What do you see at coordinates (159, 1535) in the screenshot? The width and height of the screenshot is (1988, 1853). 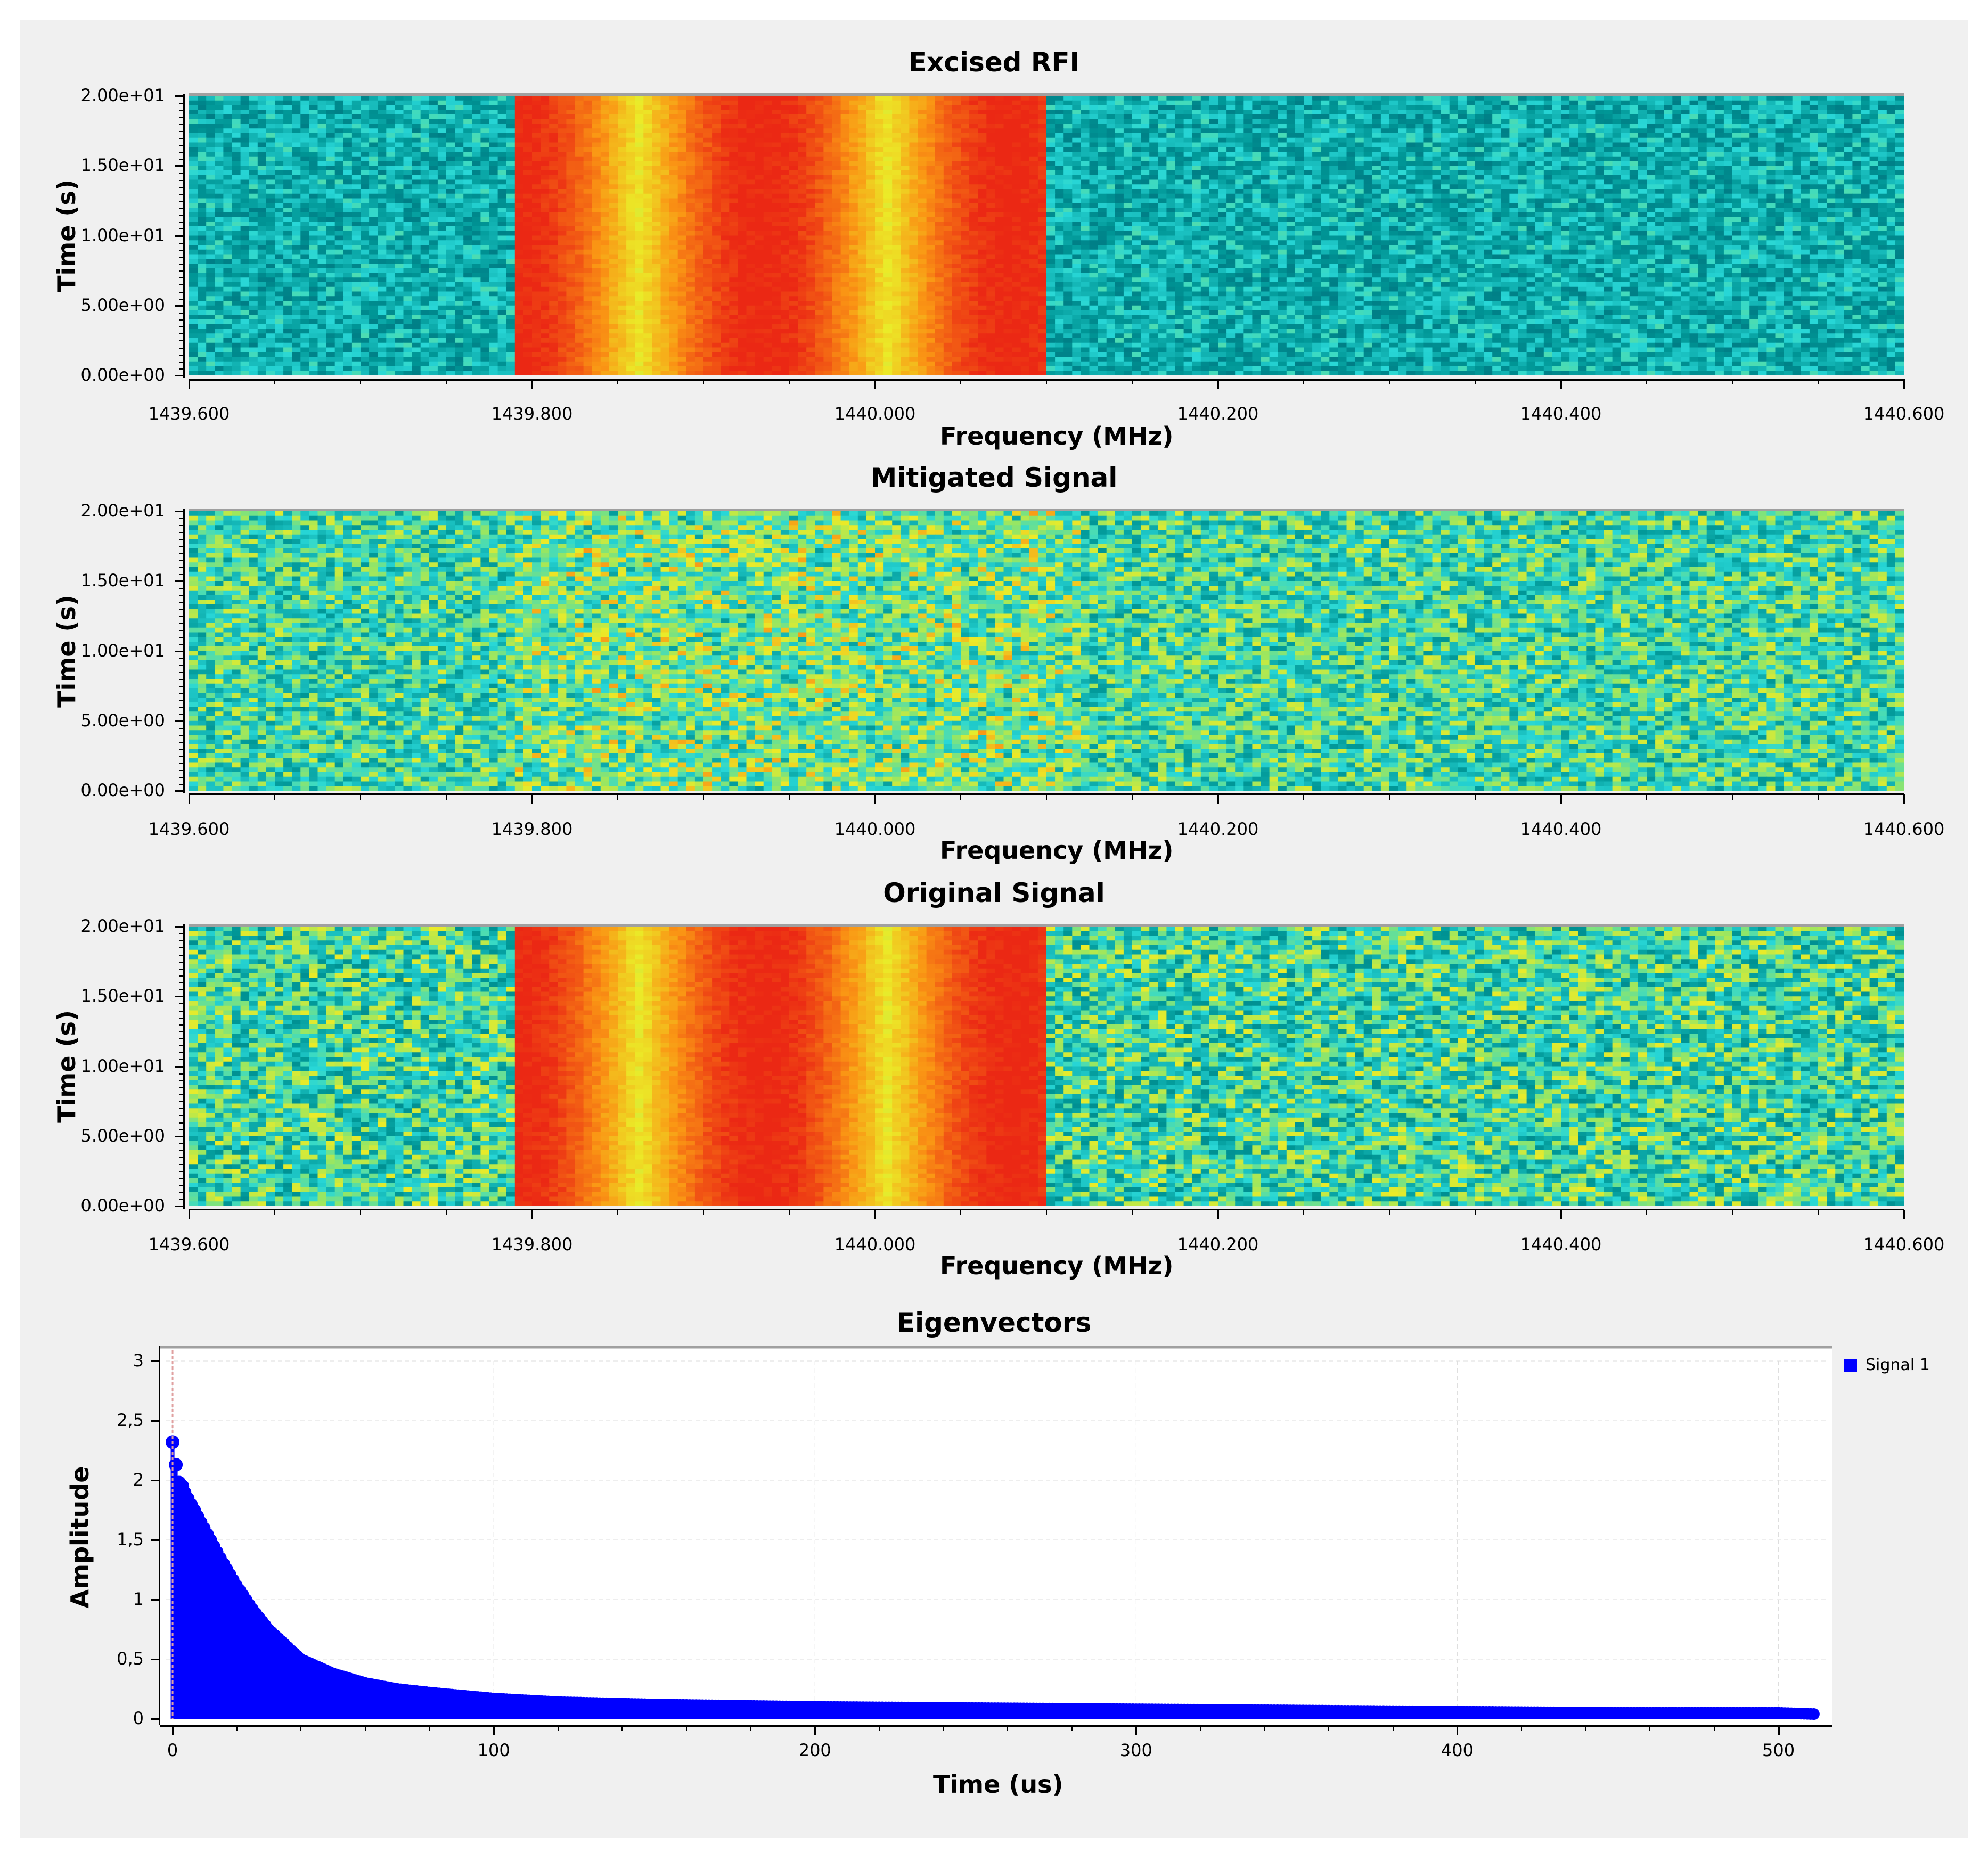 I see `y-axis` at bounding box center [159, 1535].